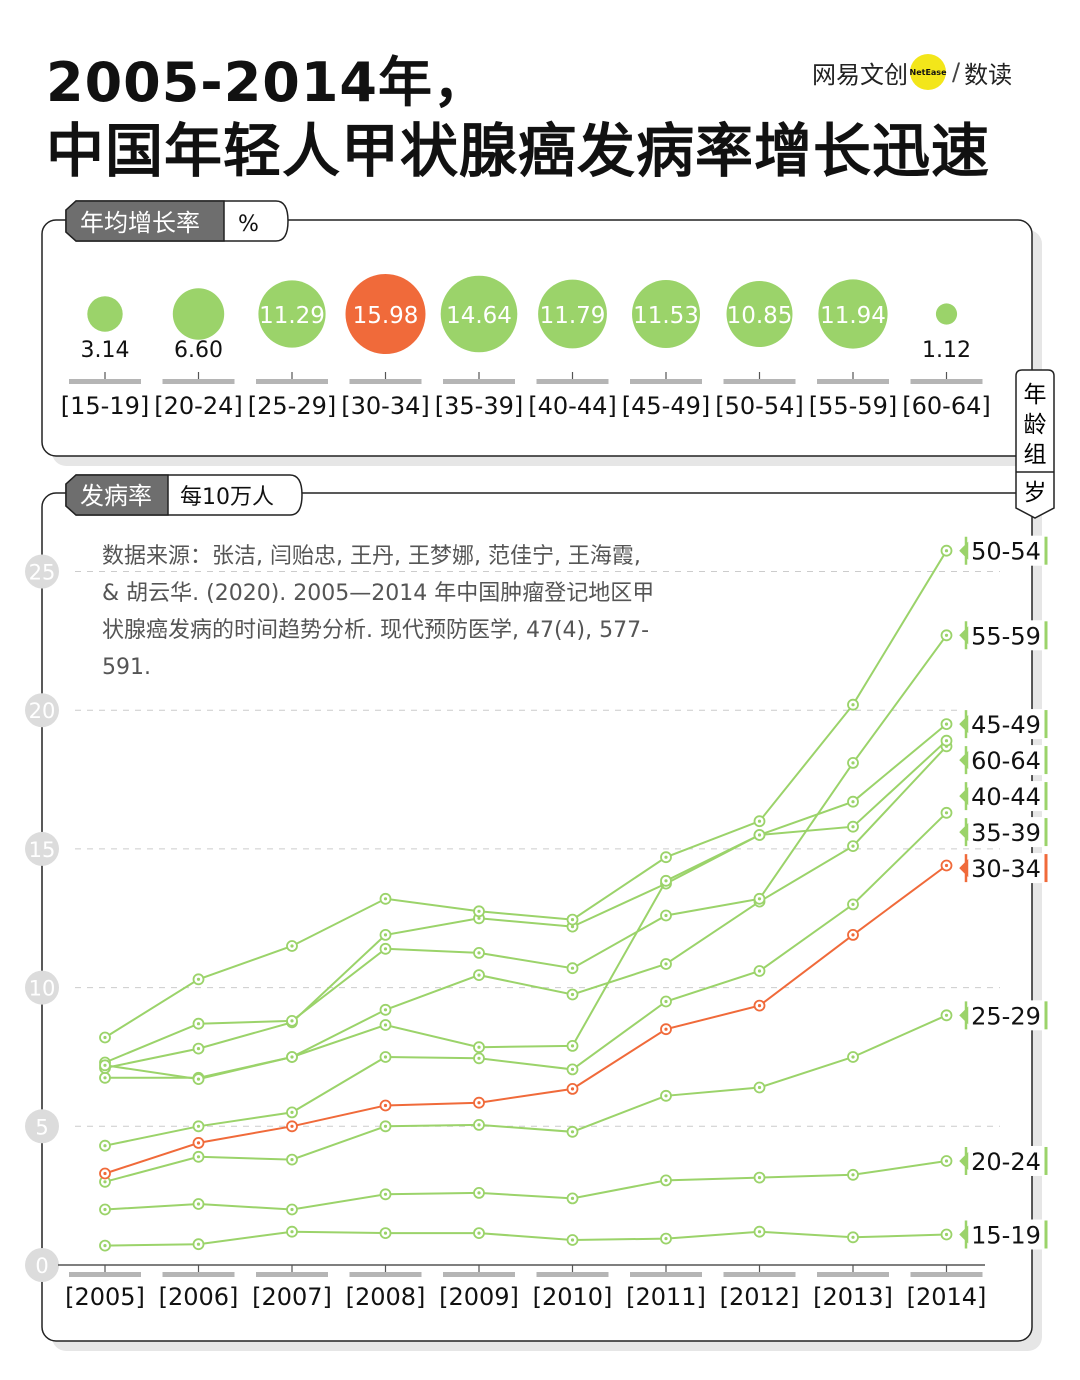 The height and width of the screenshot is (1380, 1080). Describe the element at coordinates (928, 72) in the screenshot. I see `netease-badge-icon: NetEase` at that location.